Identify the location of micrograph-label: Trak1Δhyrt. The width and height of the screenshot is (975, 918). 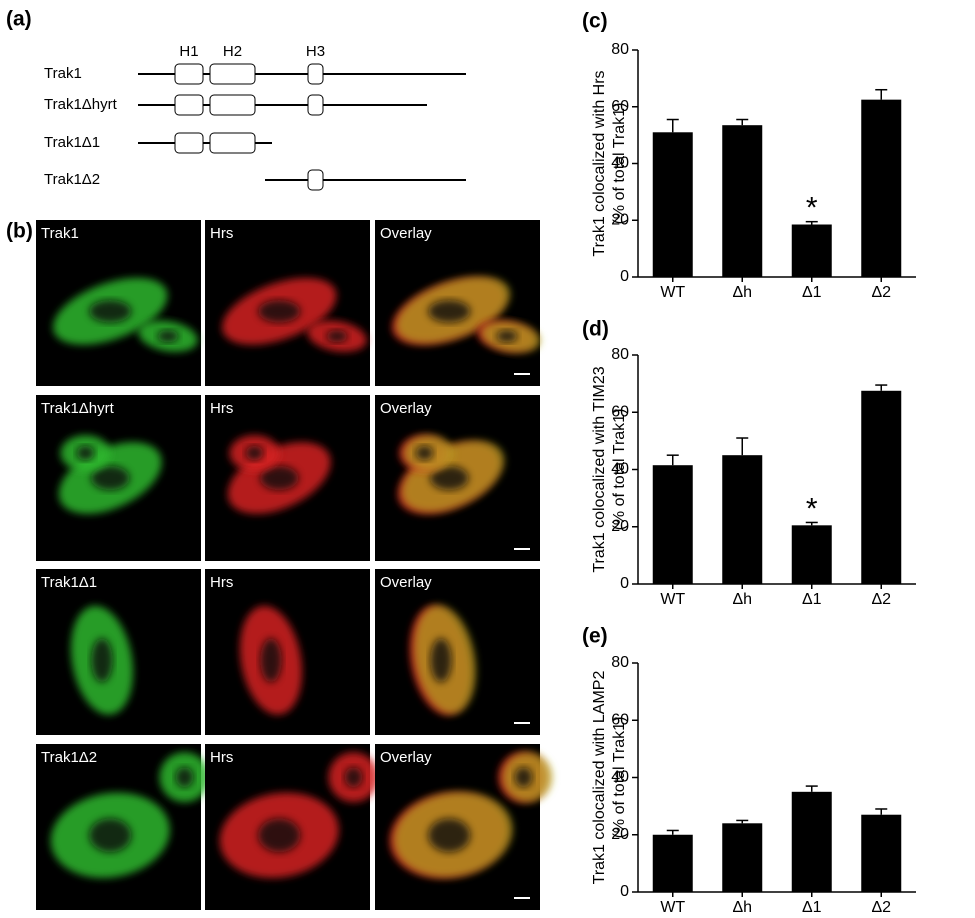
(78, 408).